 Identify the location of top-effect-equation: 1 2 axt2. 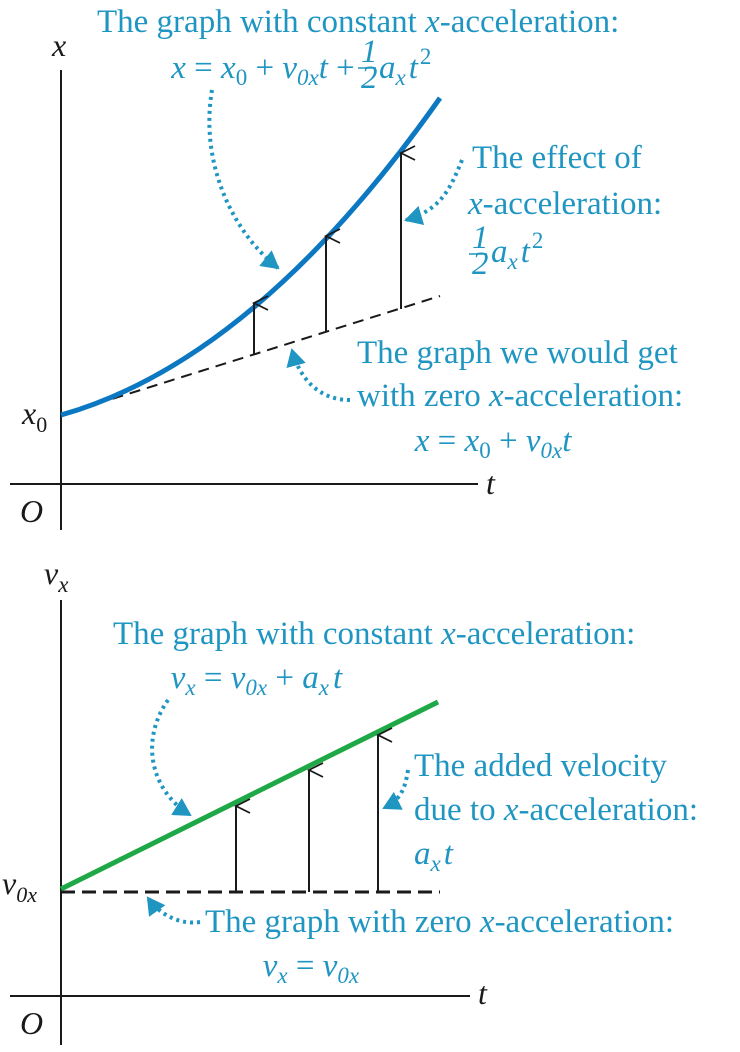
(506, 251).